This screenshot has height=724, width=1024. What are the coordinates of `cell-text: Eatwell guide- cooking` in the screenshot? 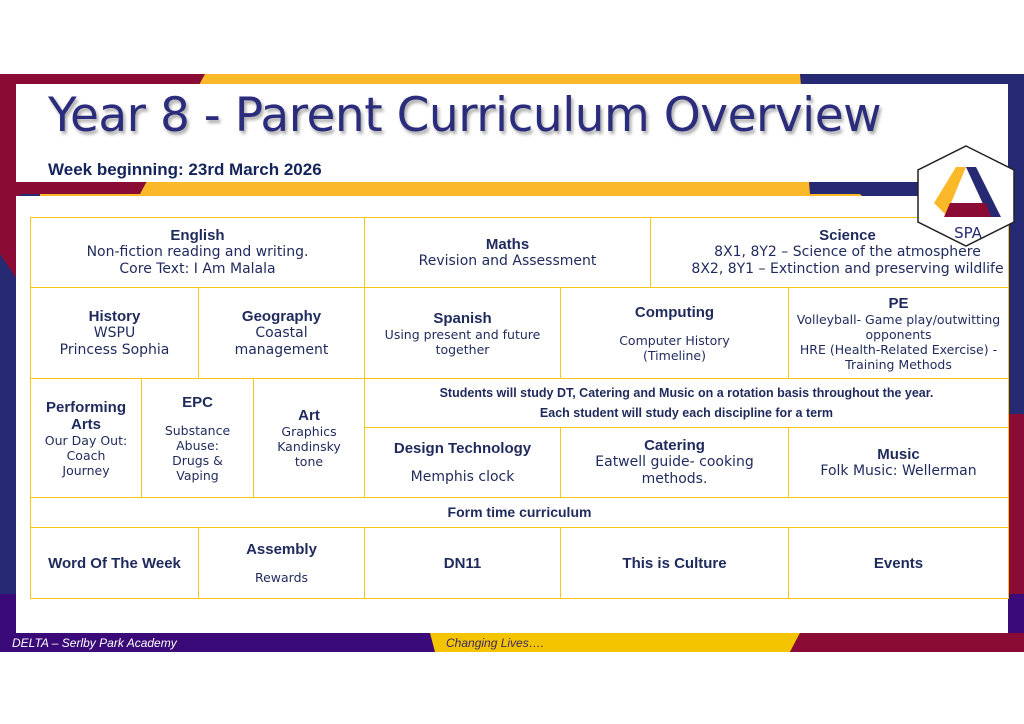 It's located at (674, 462).